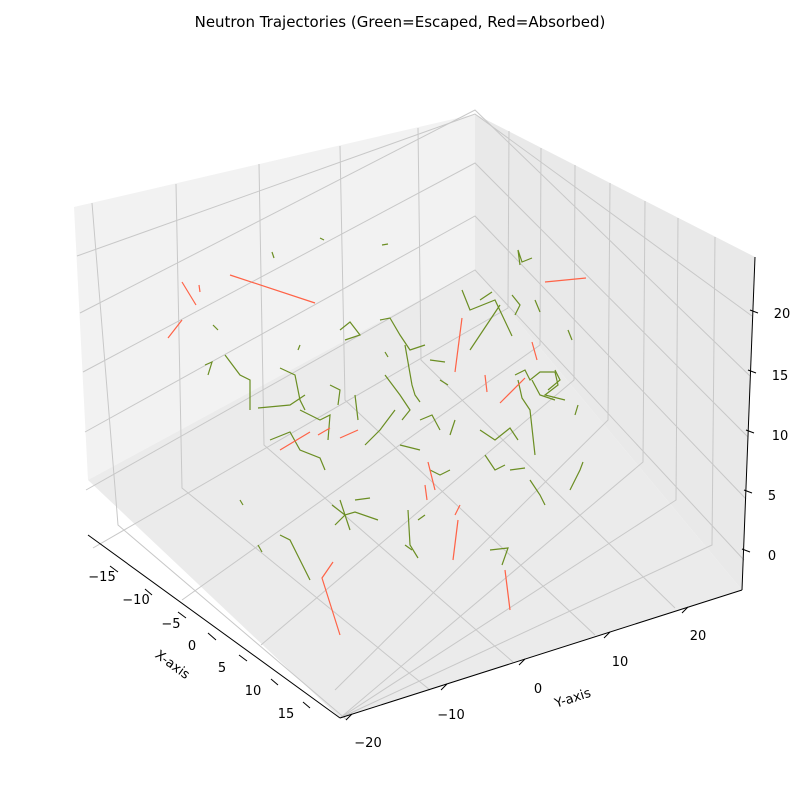  Describe the element at coordinates (780, 376) in the screenshot. I see `z-tick-label: 15` at that location.